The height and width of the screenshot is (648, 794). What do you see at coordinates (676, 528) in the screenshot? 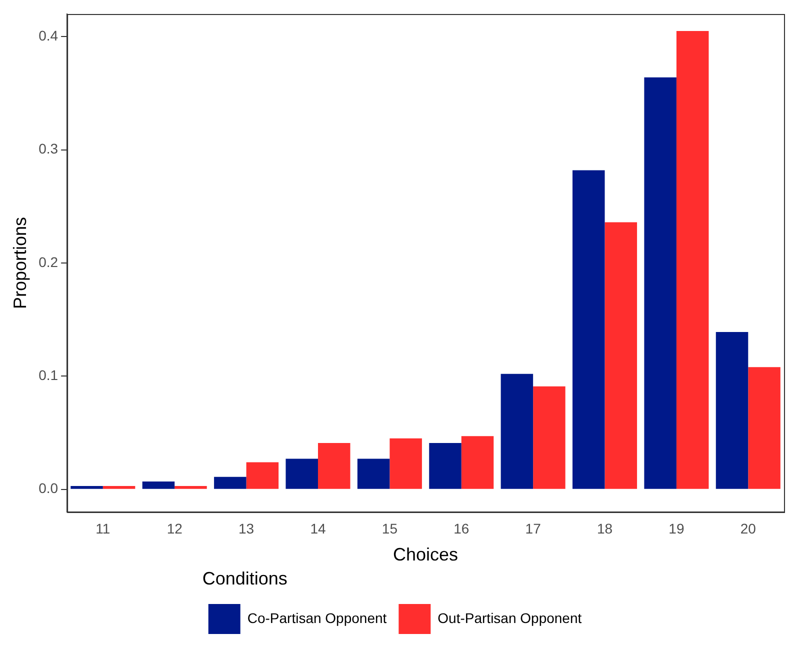
I see `x-tick-label: 19` at bounding box center [676, 528].